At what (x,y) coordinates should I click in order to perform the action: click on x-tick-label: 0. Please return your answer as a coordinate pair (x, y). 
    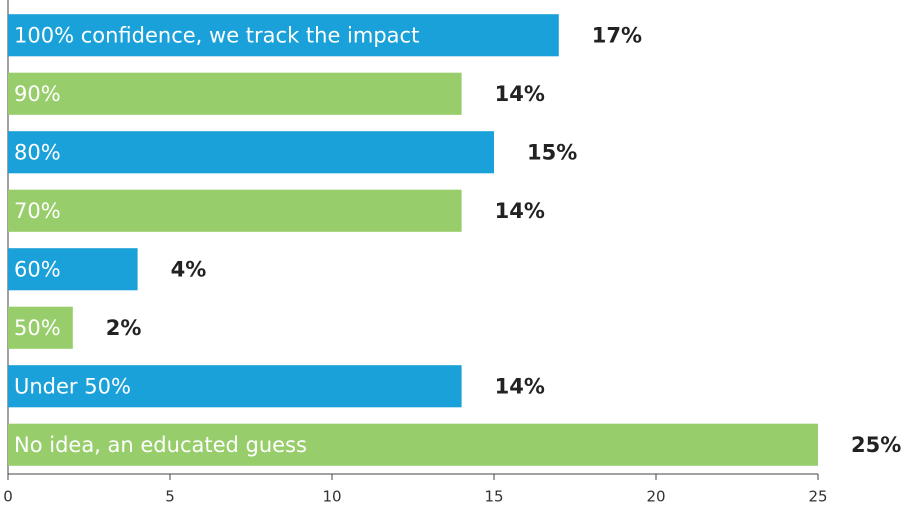
    Looking at the image, I should click on (8, 497).